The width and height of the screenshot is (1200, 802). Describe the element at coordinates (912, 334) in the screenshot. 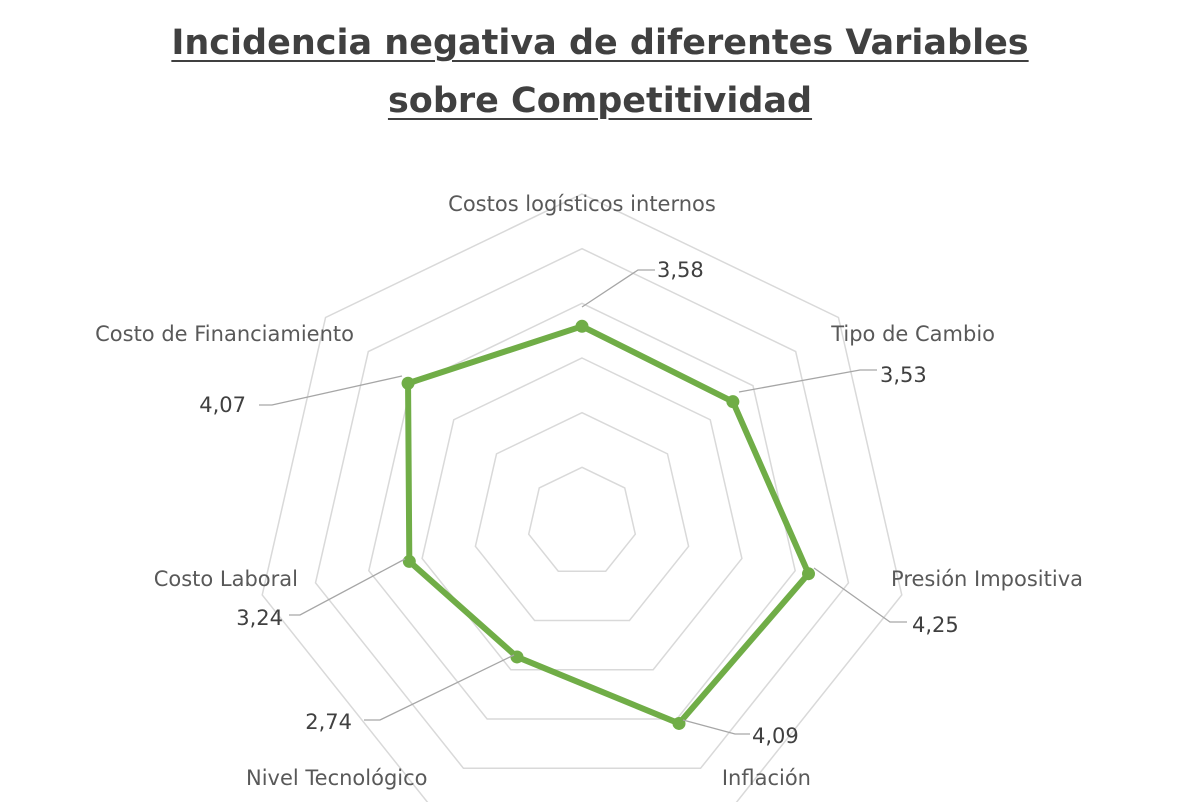

I see `category-label-2: Tipo de Cambio` at that location.